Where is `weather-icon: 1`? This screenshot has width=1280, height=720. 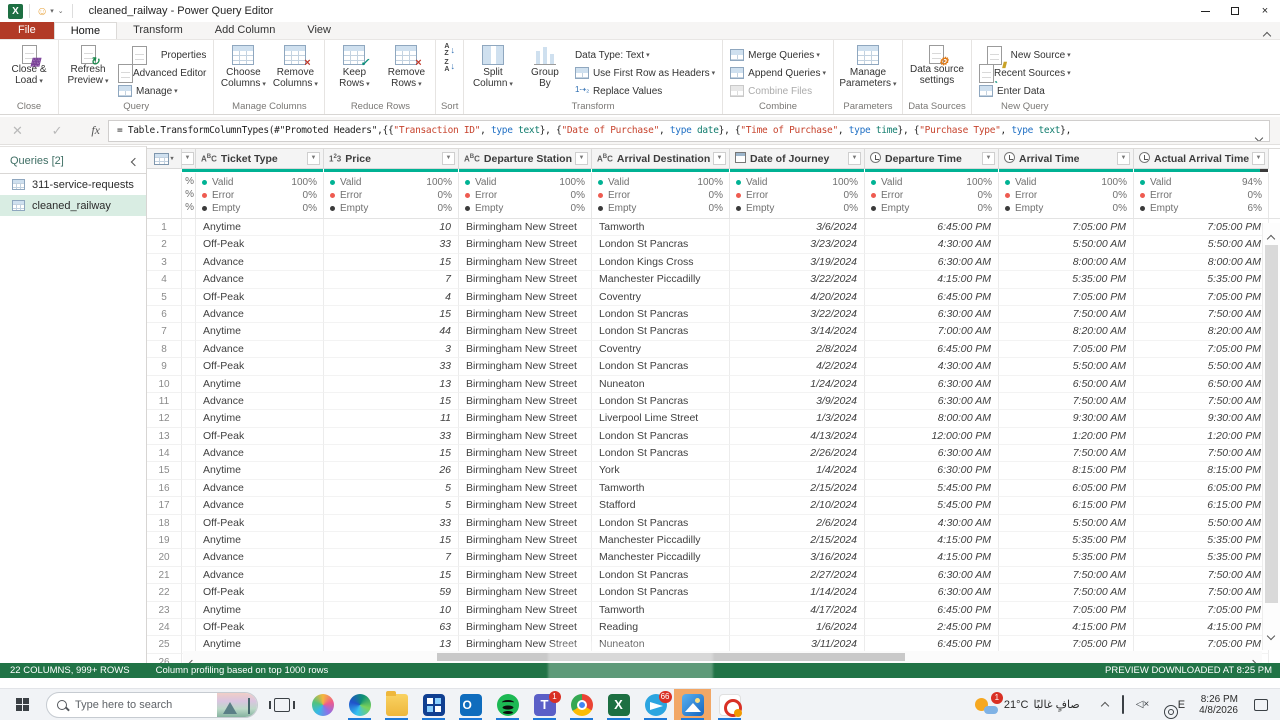 weather-icon: 1 is located at coordinates (988, 703).